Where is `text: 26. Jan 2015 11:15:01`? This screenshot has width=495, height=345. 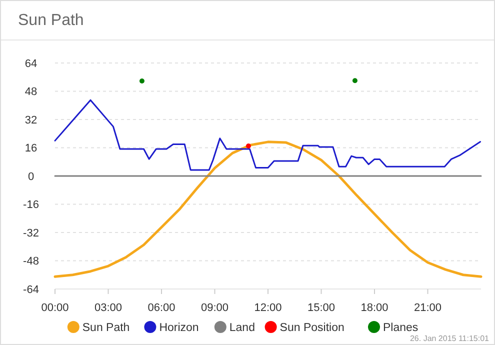 text: 26. Jan 2015 11:15:01 is located at coordinates (450, 338).